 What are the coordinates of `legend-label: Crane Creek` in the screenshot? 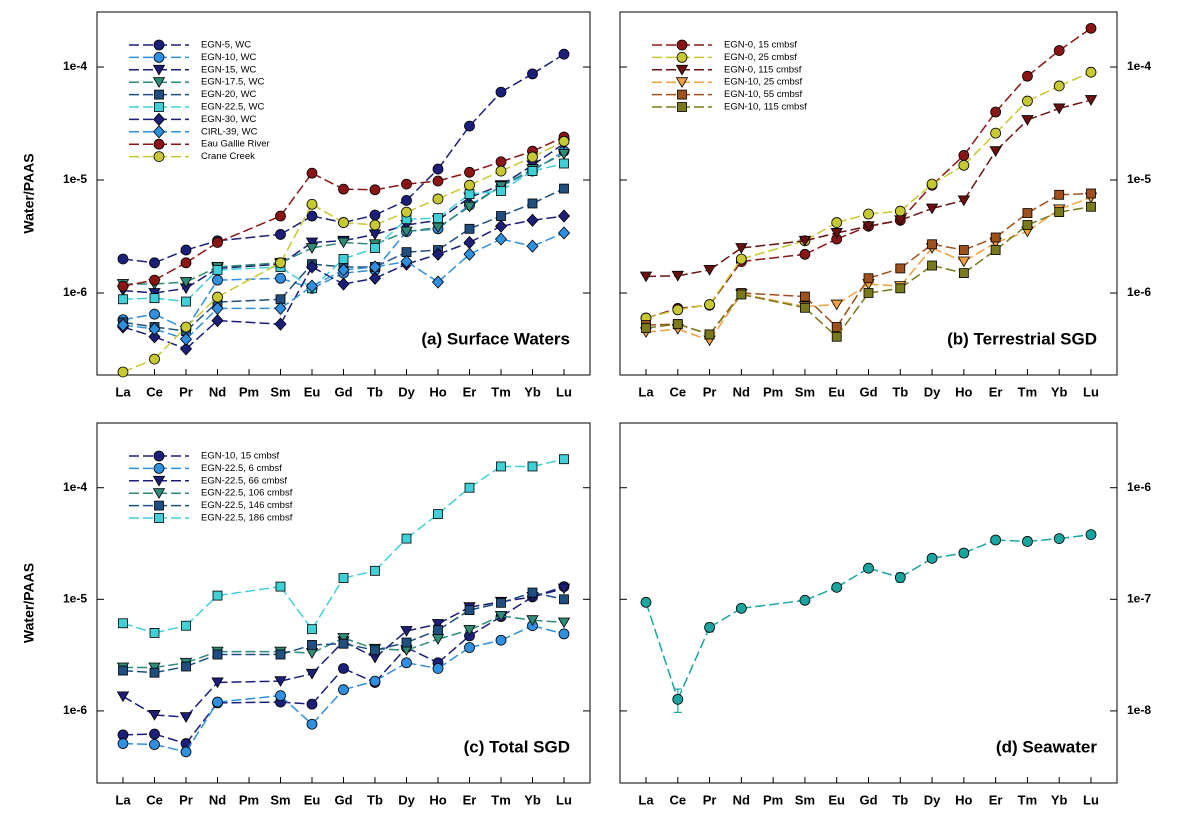 It's located at (228, 156).